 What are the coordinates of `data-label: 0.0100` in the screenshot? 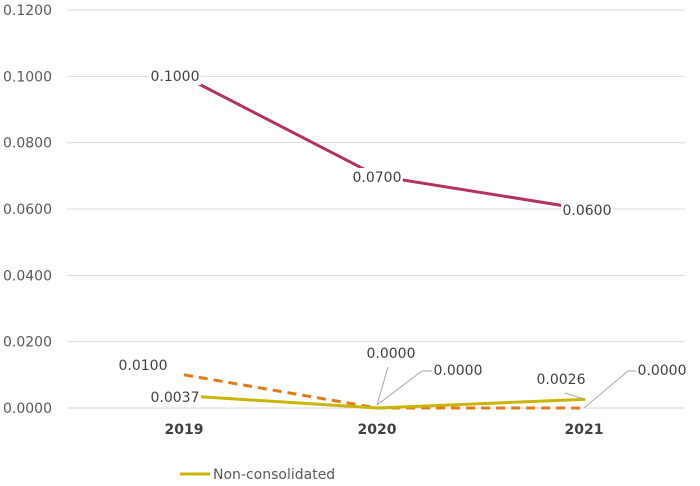 It's located at (143, 366).